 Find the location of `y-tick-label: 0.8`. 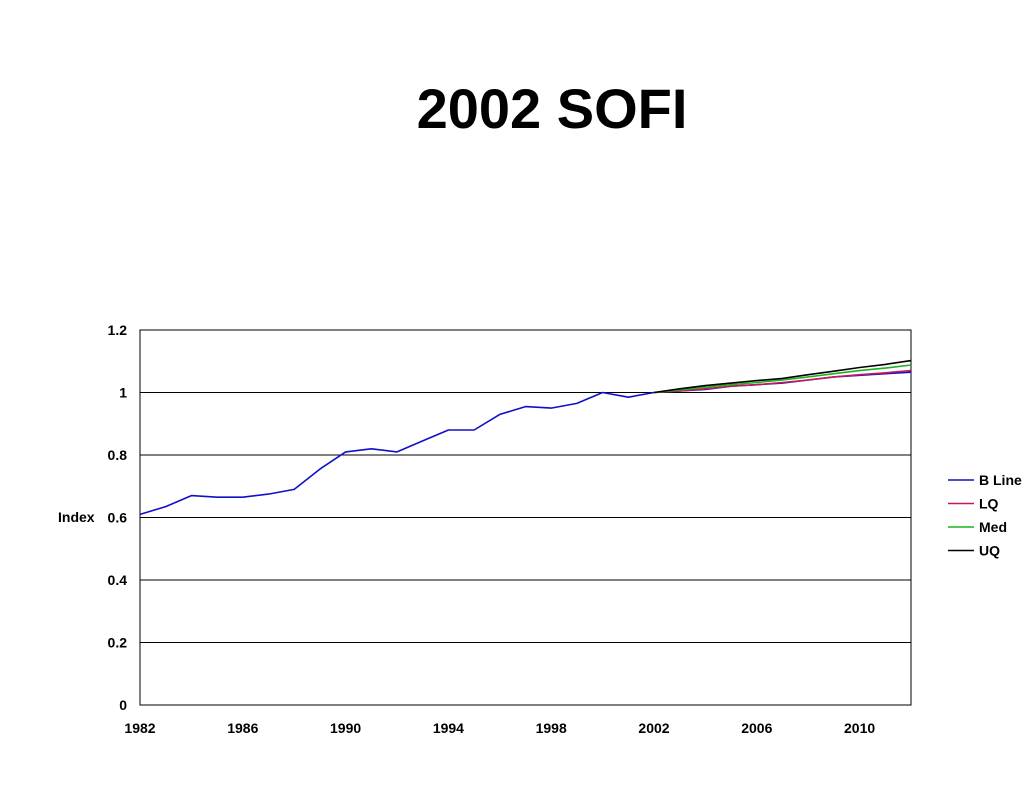

y-tick-label: 0.8 is located at coordinates (118, 455).